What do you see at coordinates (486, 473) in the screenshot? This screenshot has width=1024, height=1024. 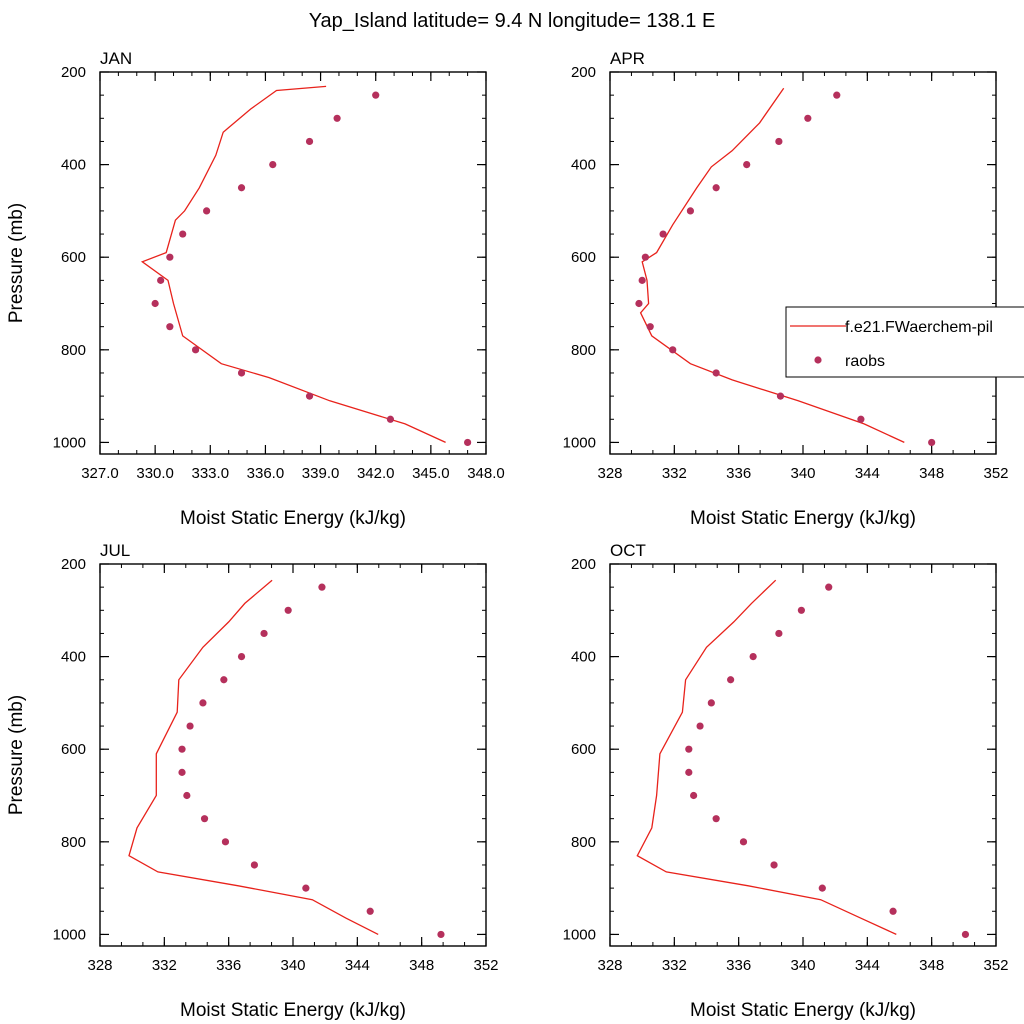 I see `x-tick-label: 348.0` at bounding box center [486, 473].